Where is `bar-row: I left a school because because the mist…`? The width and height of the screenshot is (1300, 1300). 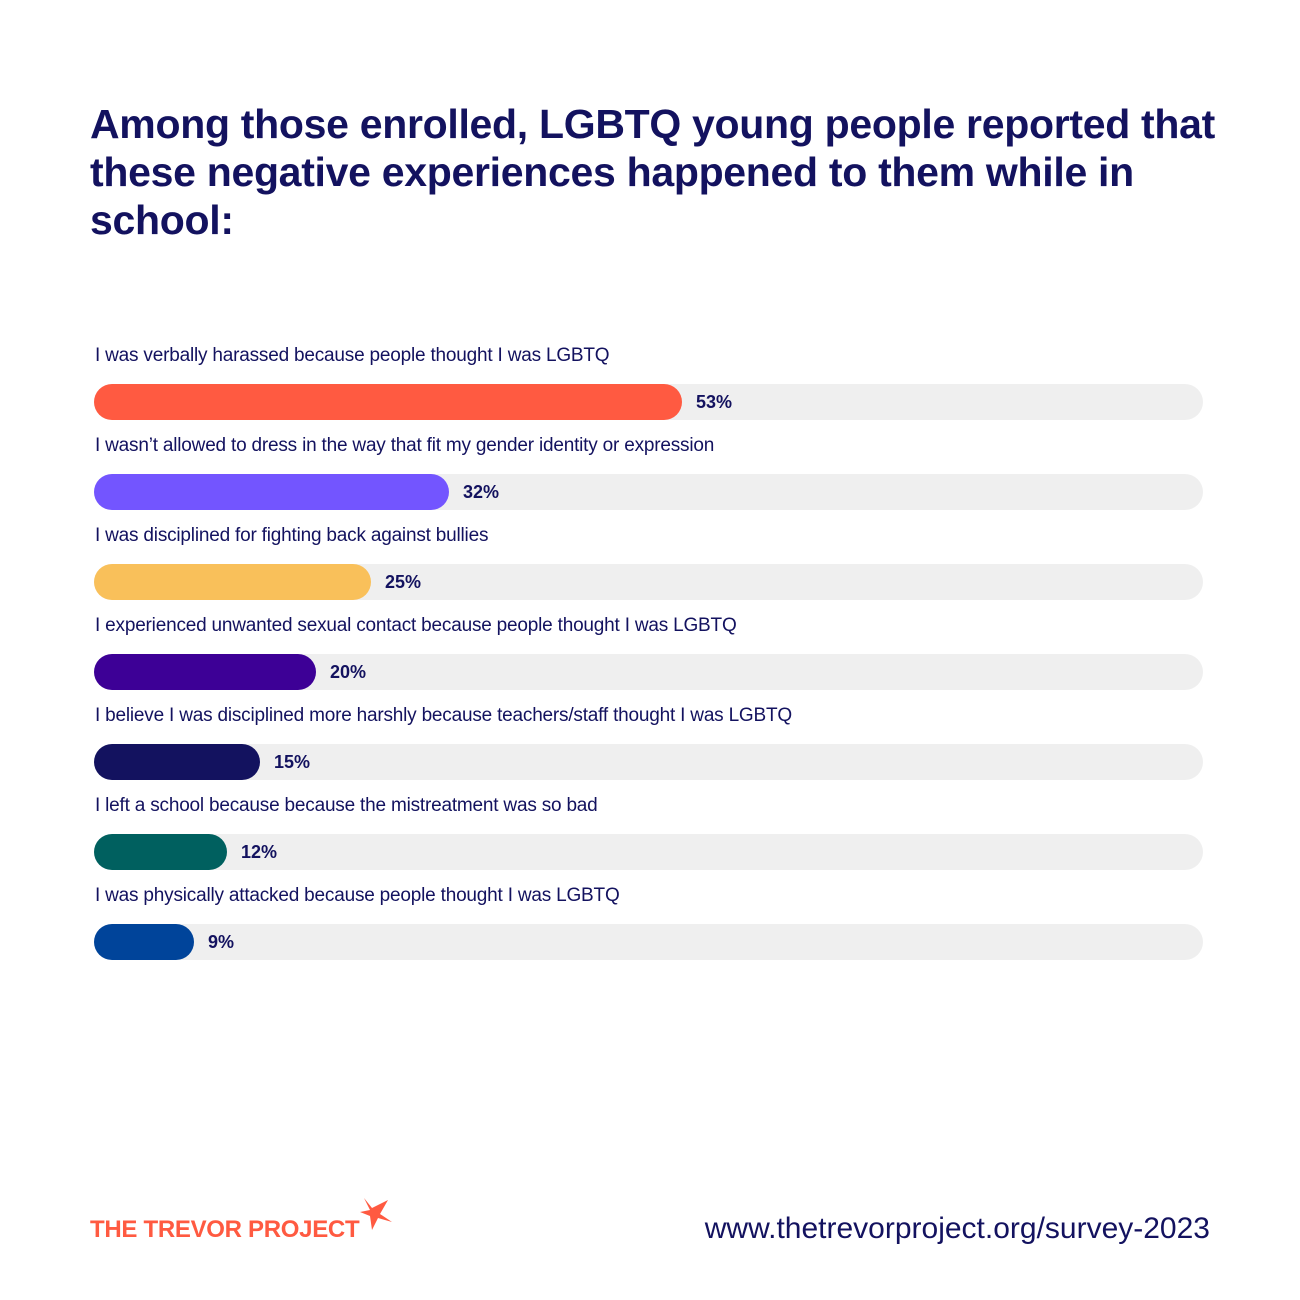
bar-row: I left a school because because the mist… is located at coordinates (649, 838).